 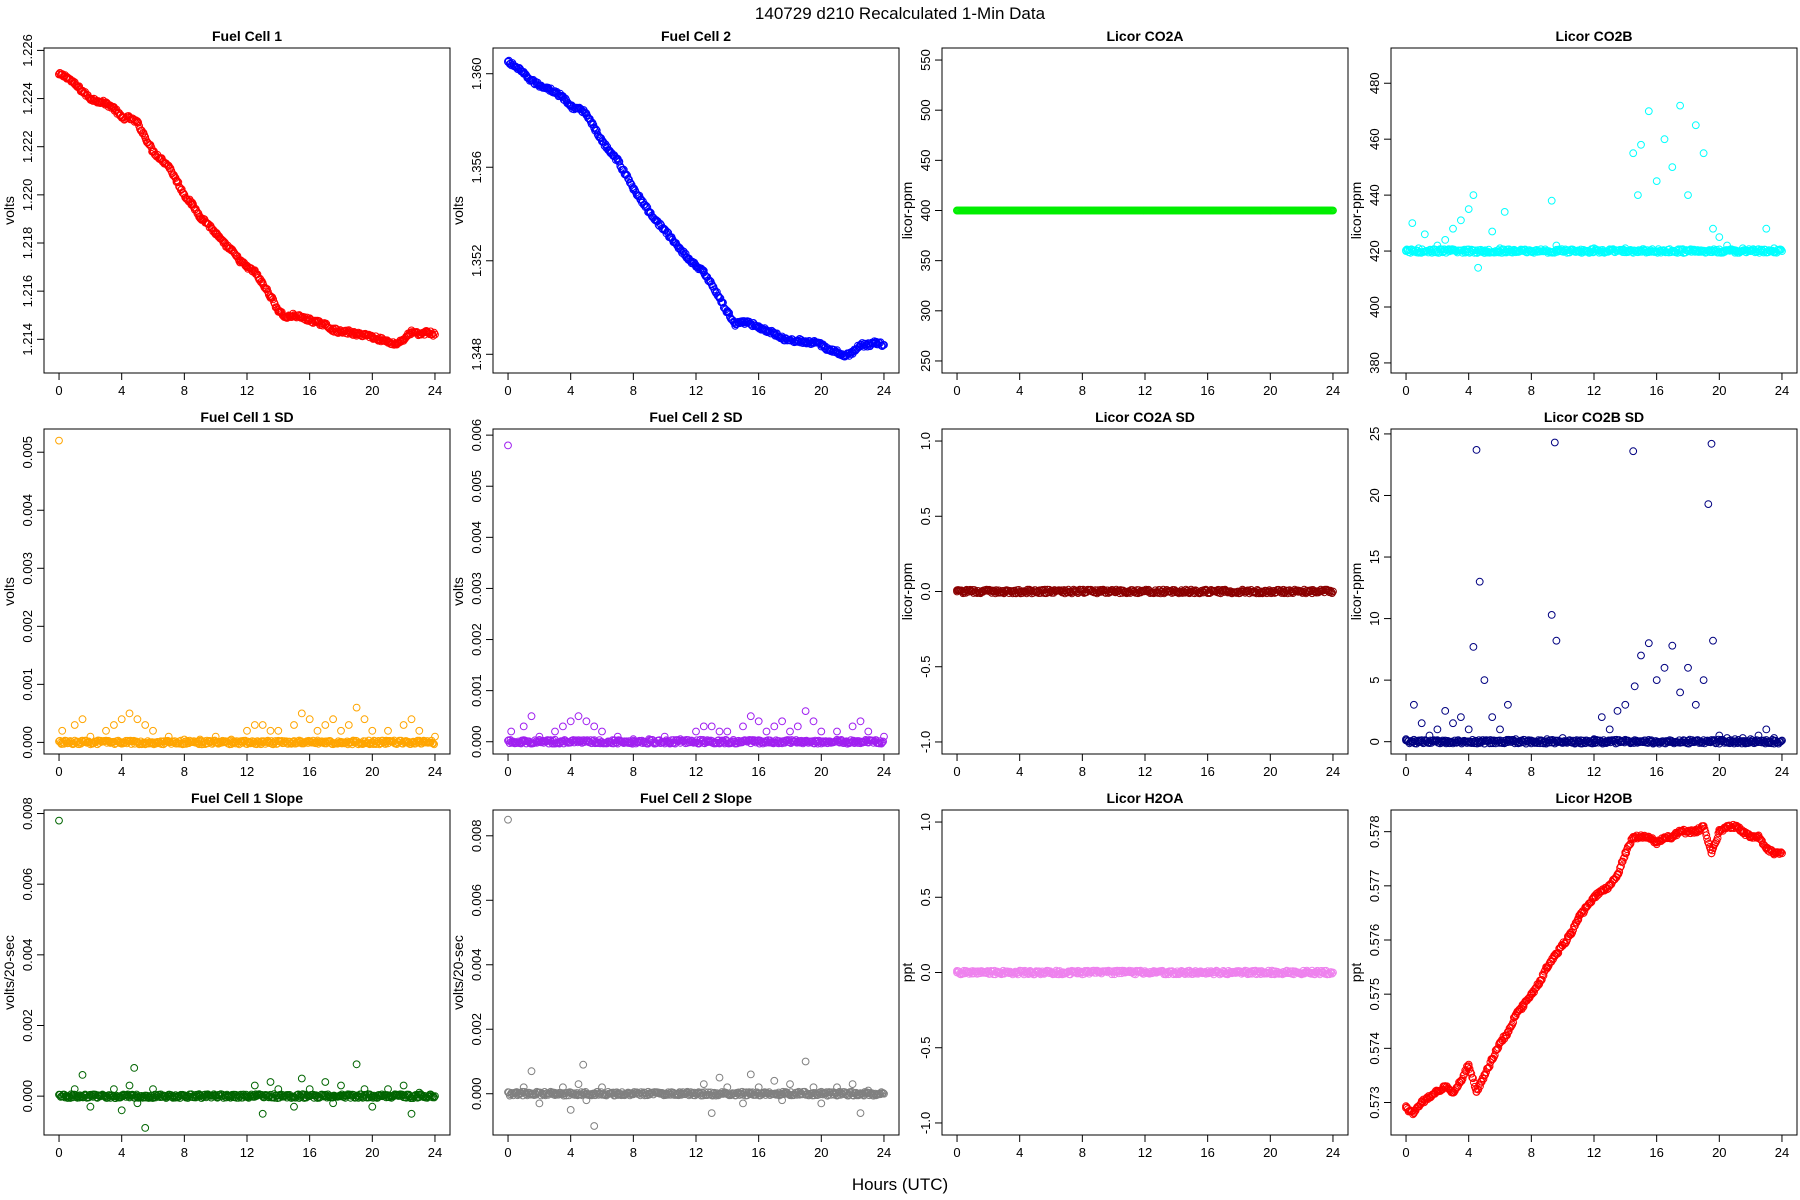 What do you see at coordinates (27, 626) in the screenshot?
I see `y-tick-label: 0.002` at bounding box center [27, 626].